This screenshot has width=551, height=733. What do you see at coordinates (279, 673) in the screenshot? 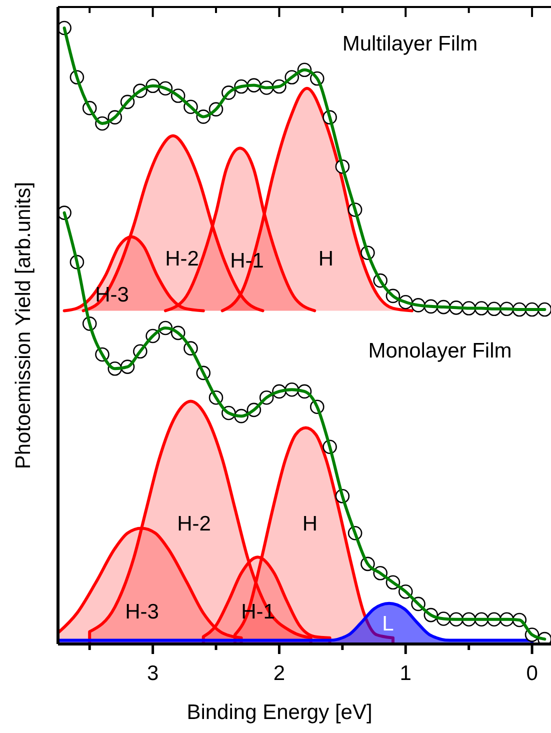
I see `x-tick-label: 2` at bounding box center [279, 673].